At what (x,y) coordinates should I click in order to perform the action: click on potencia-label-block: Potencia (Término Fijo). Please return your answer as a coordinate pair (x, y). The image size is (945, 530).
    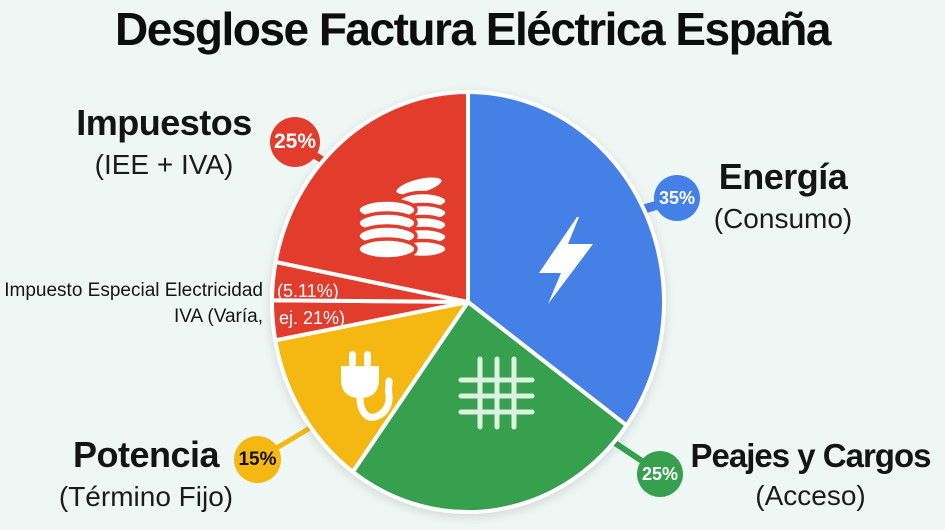
    Looking at the image, I should click on (146, 473).